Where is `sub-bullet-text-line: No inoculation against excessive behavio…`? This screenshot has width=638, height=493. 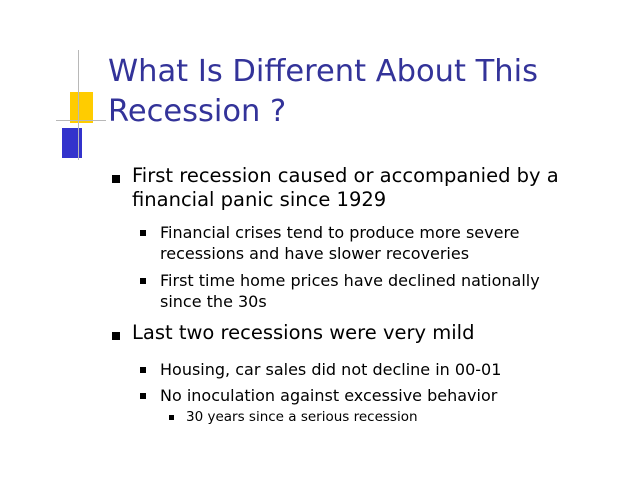
sub-bullet-text-line: No inoculation against excessive behavio… is located at coordinates (329, 395).